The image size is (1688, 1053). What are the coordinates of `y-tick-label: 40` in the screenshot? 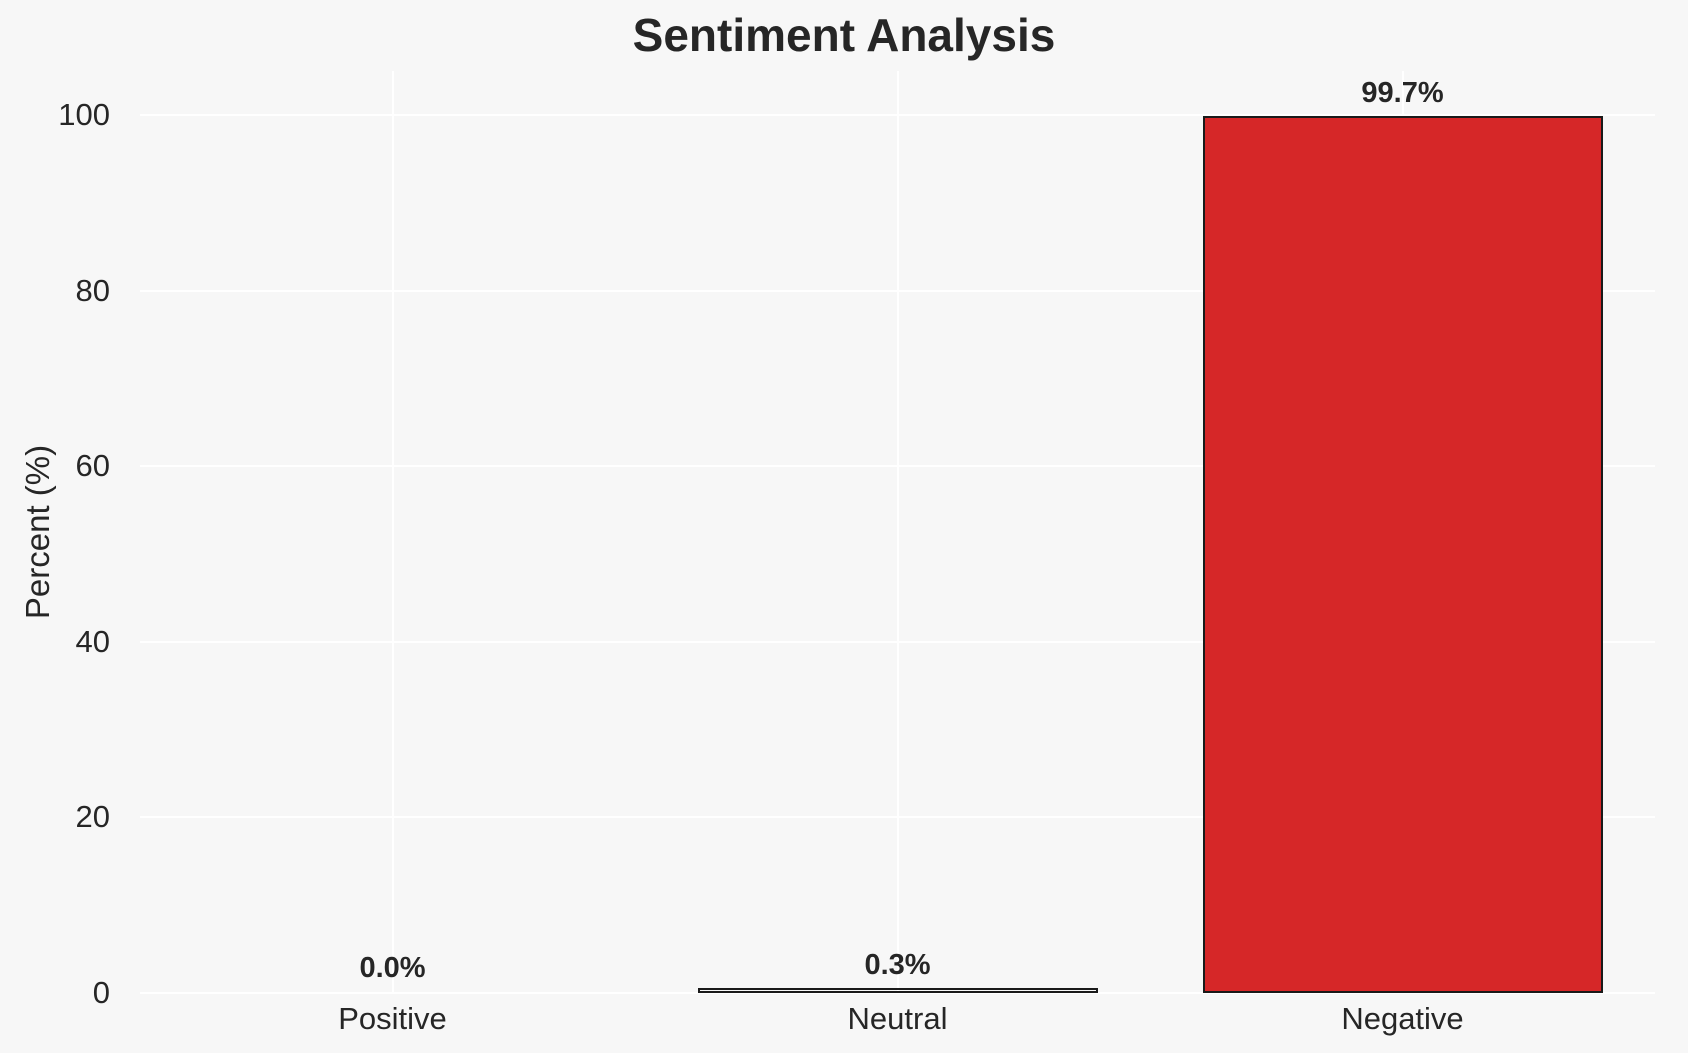 It's located at (92, 641).